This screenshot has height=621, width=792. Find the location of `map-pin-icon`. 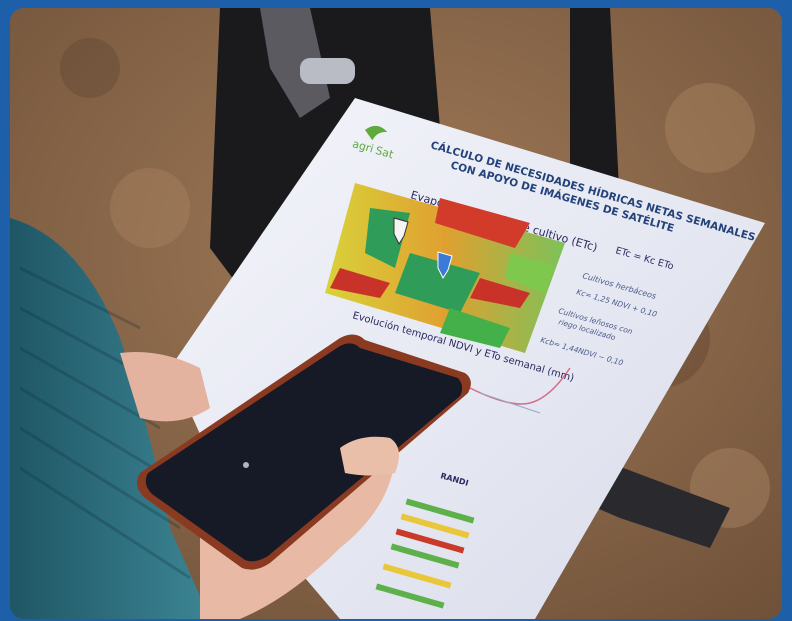

map-pin-icon is located at coordinates (423, 248).